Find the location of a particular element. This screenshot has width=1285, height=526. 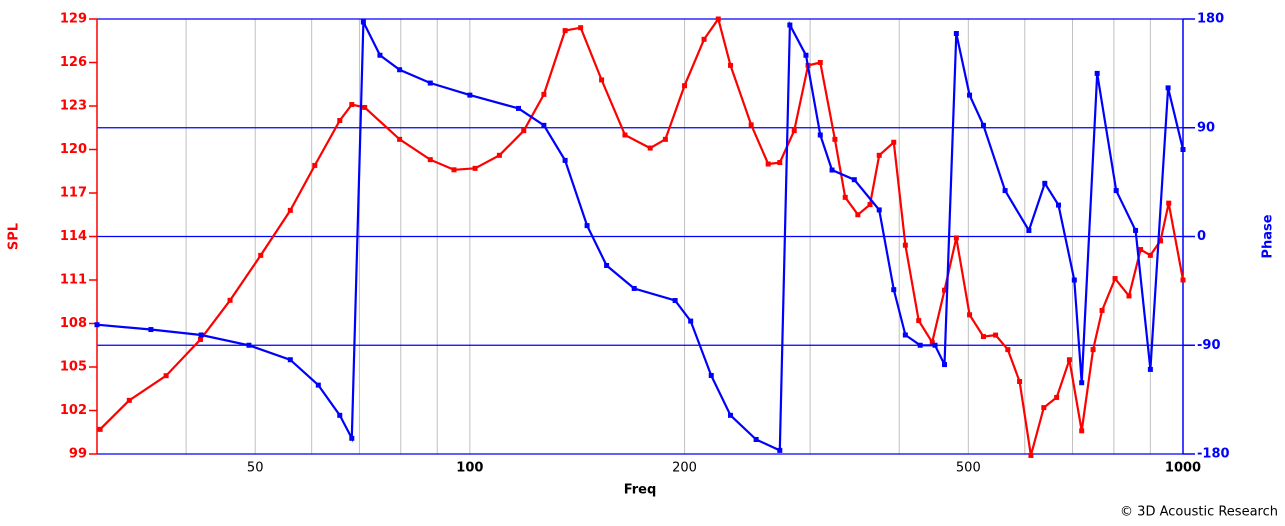

x-tick-label: 200 is located at coordinates (684, 468).